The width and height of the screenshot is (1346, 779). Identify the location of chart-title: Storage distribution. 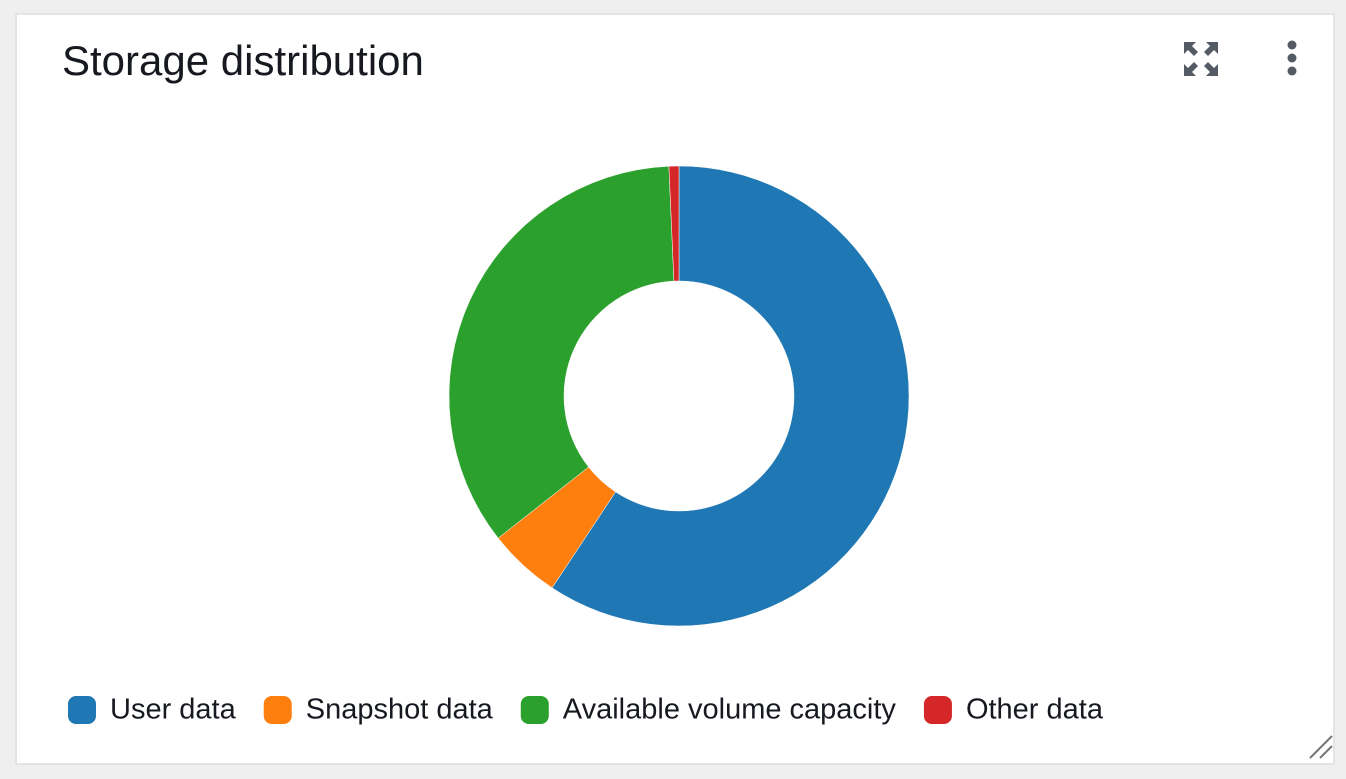
(243, 60).